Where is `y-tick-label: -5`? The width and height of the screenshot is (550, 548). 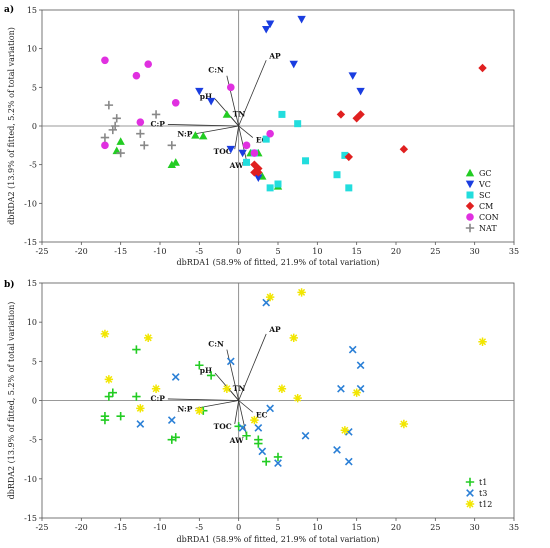 y-tick-label: -5 is located at coordinates (33, 165).